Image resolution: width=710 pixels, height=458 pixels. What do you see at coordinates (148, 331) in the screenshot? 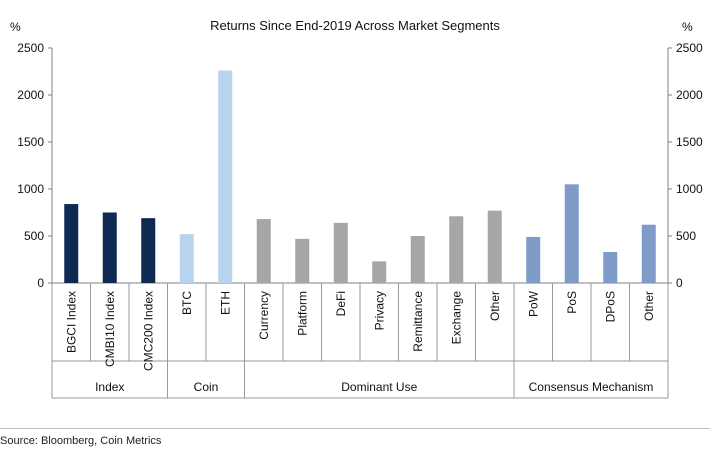
I see `category-label: CMC200 Index` at bounding box center [148, 331].